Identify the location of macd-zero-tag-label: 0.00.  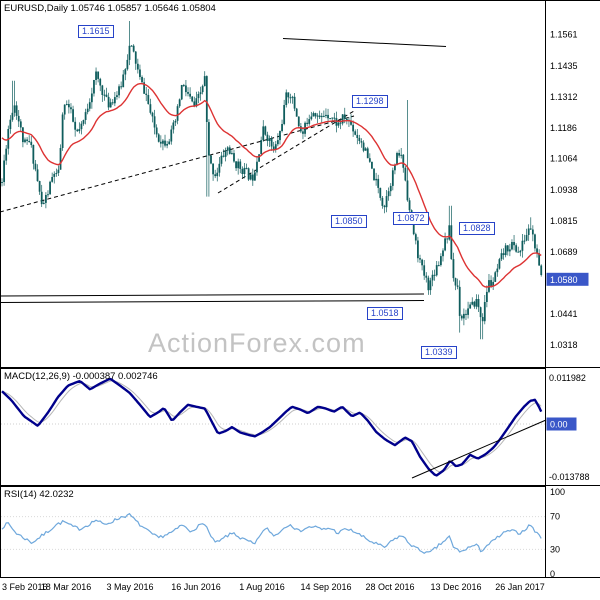
(559, 425).